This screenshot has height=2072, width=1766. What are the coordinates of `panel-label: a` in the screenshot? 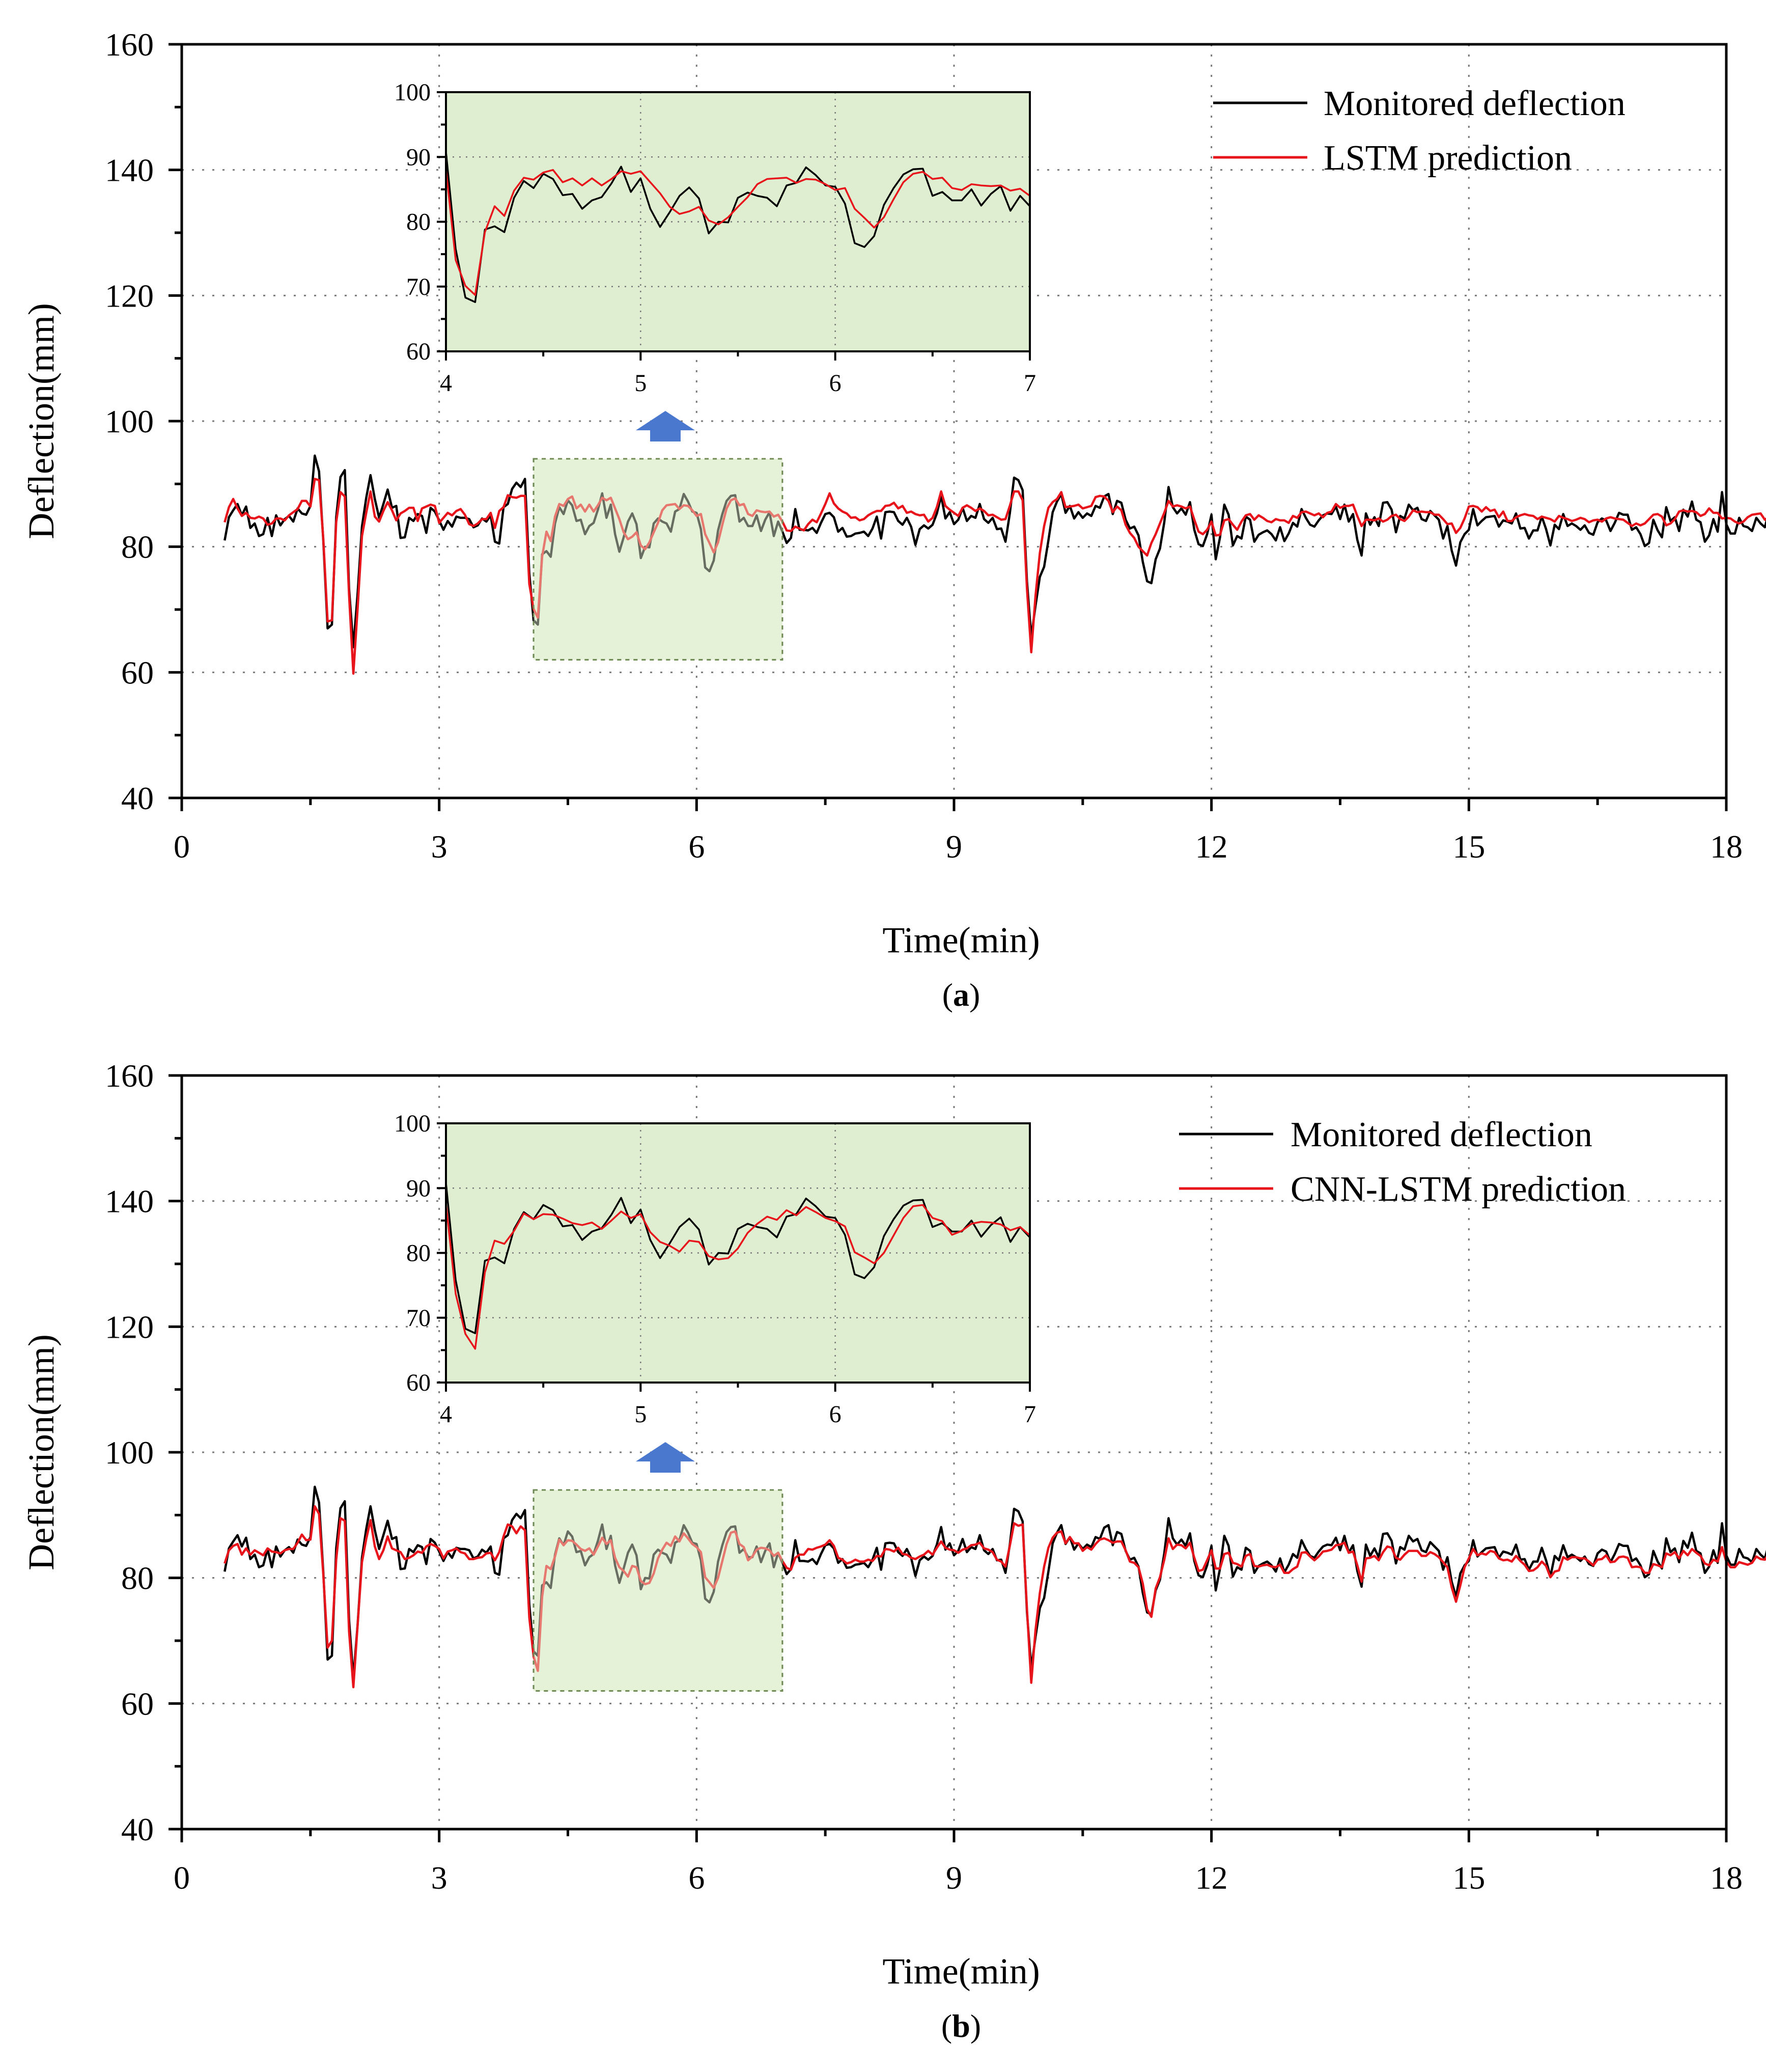 It's located at (961, 995).